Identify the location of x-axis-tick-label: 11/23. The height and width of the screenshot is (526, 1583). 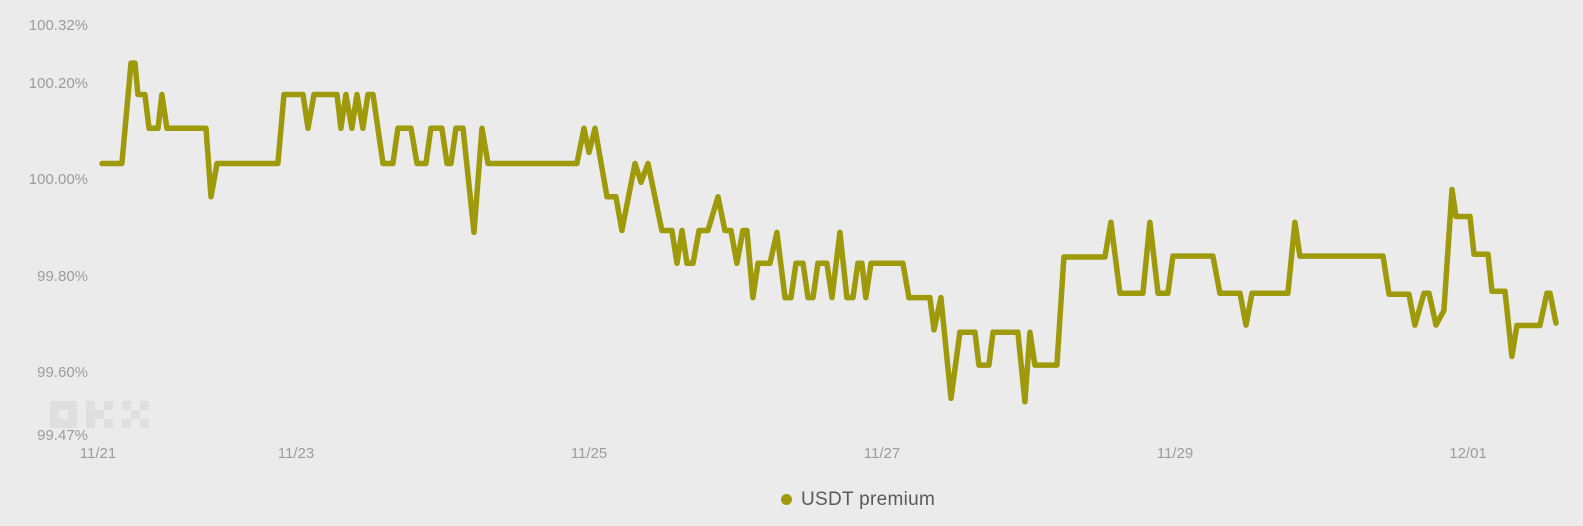
(296, 453).